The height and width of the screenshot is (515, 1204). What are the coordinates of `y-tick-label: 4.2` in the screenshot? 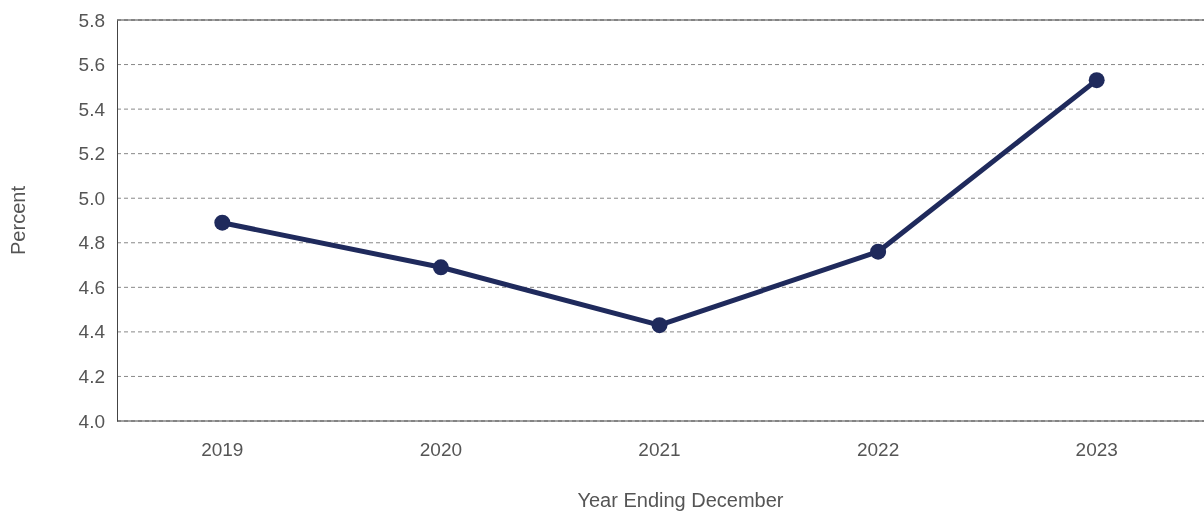 It's located at (91, 377).